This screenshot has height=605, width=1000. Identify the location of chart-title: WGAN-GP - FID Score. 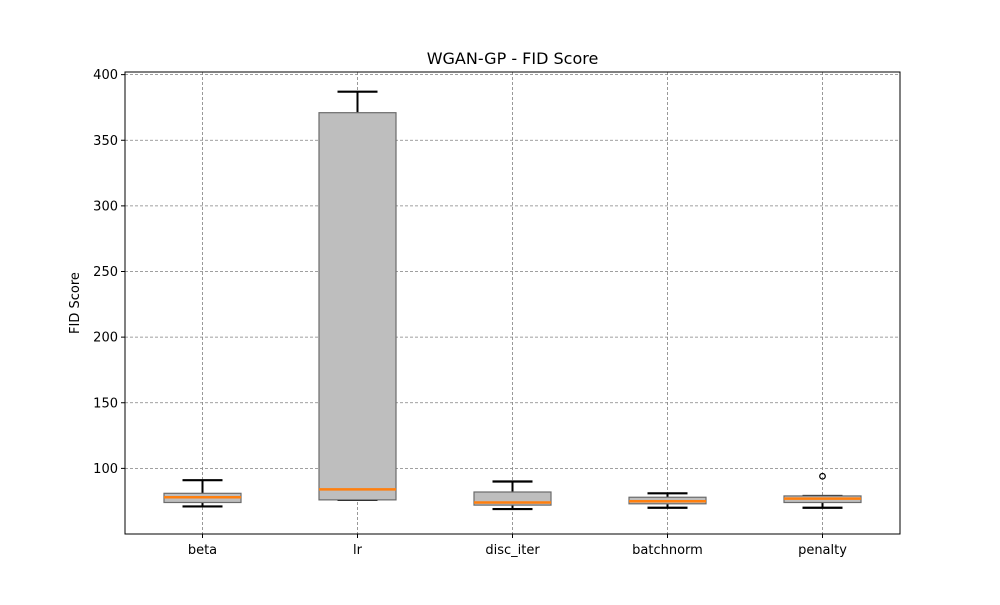
(513, 58).